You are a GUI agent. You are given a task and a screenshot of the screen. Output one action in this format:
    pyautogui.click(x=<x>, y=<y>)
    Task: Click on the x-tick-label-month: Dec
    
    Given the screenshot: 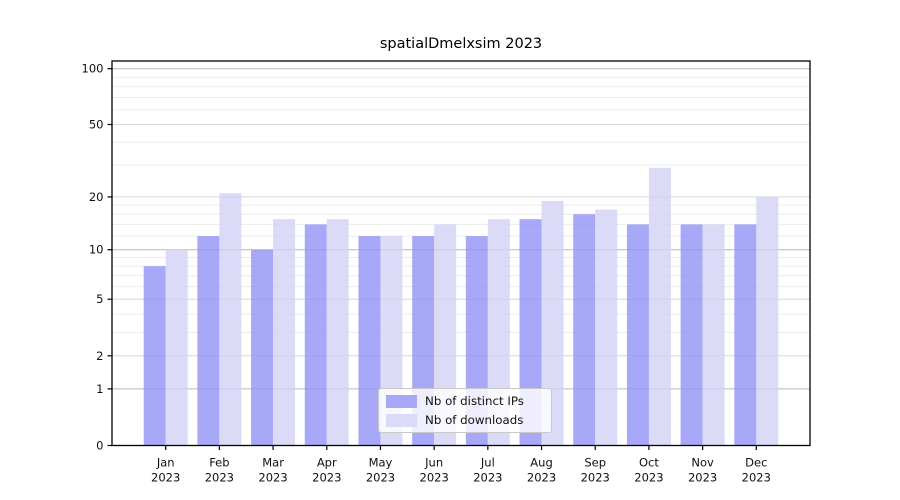 What is the action you would take?
    pyautogui.click(x=756, y=463)
    